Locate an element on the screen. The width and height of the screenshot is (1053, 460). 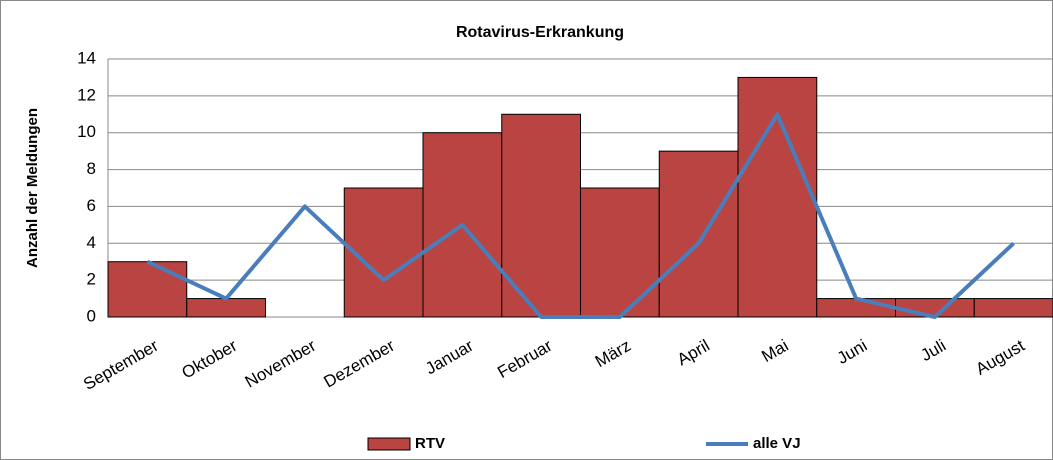
legend-swatch is located at coordinates (389, 444).